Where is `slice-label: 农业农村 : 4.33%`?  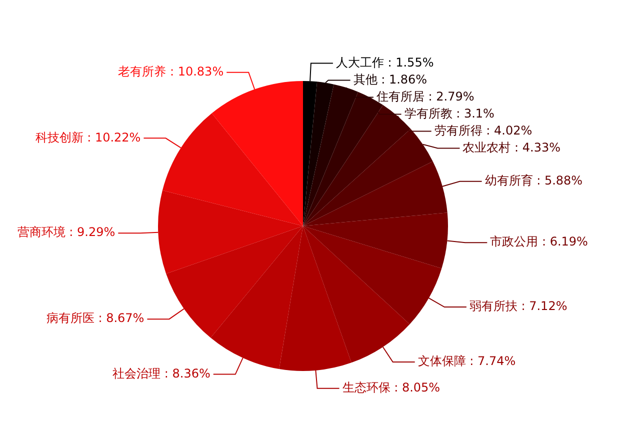
slice-label: 农业农村 : 4.33% is located at coordinates (511, 147).